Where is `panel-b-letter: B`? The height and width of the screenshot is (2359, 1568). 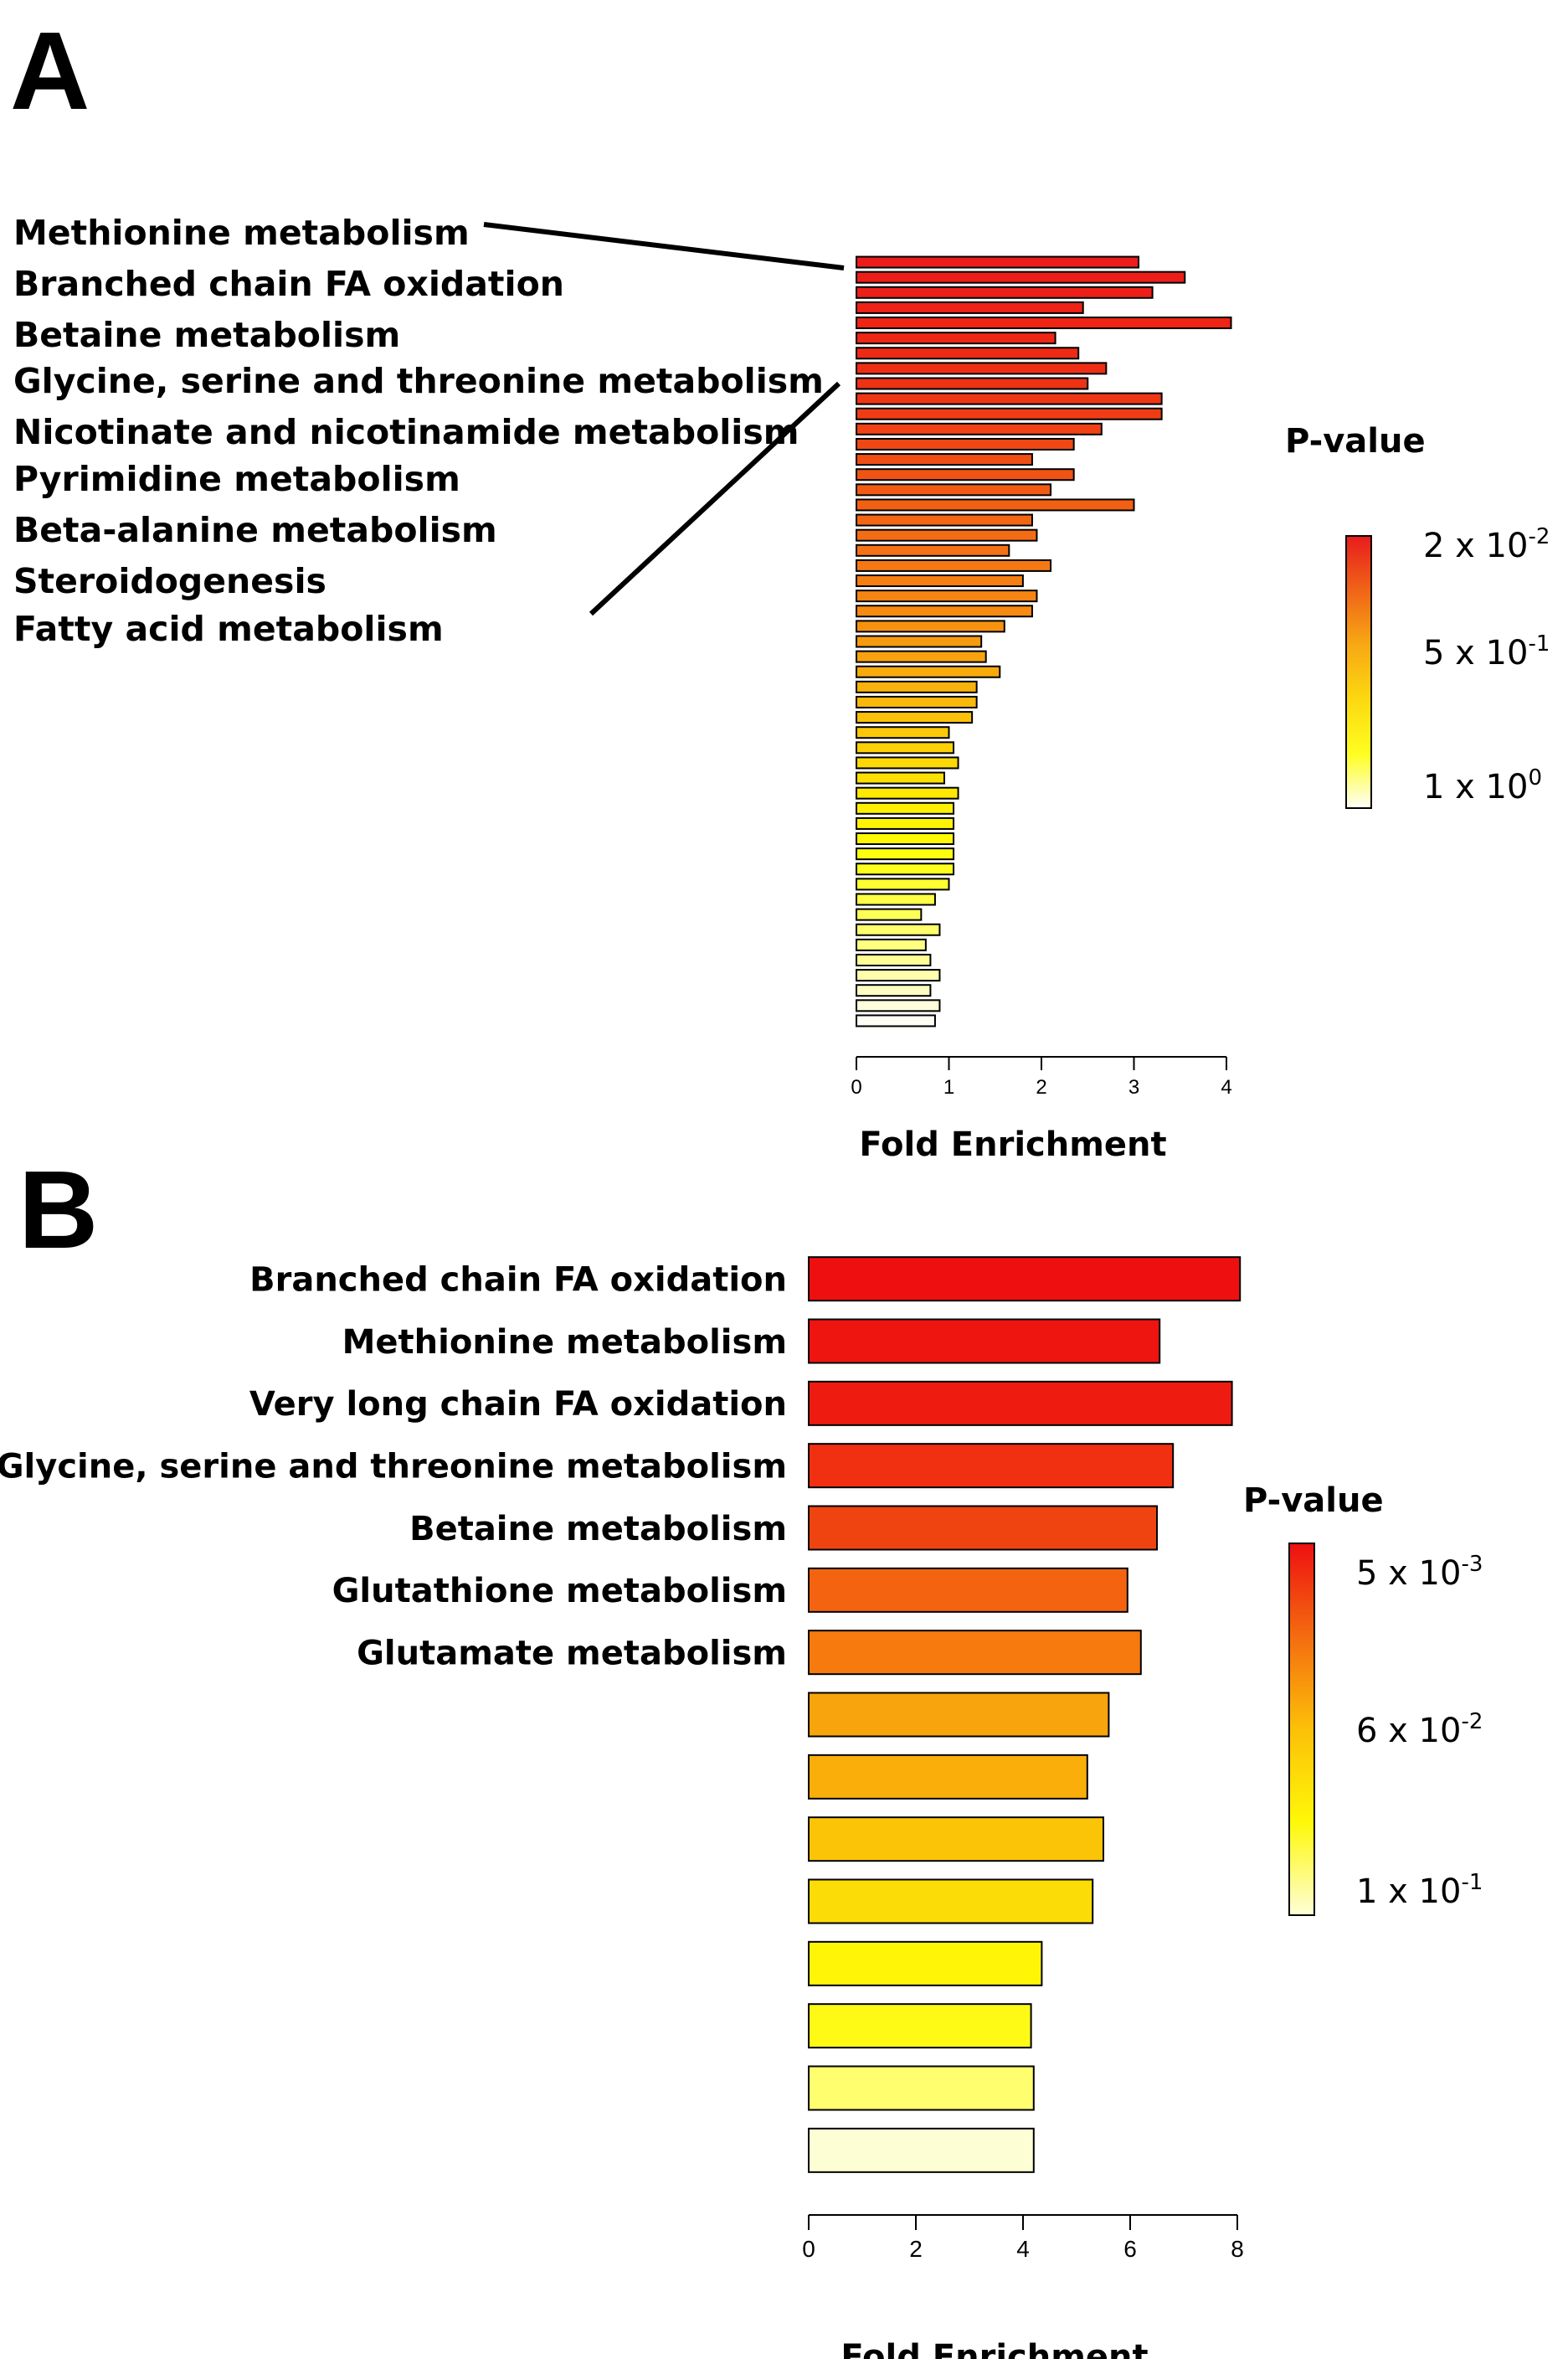 panel-b-letter: B is located at coordinates (58, 1209).